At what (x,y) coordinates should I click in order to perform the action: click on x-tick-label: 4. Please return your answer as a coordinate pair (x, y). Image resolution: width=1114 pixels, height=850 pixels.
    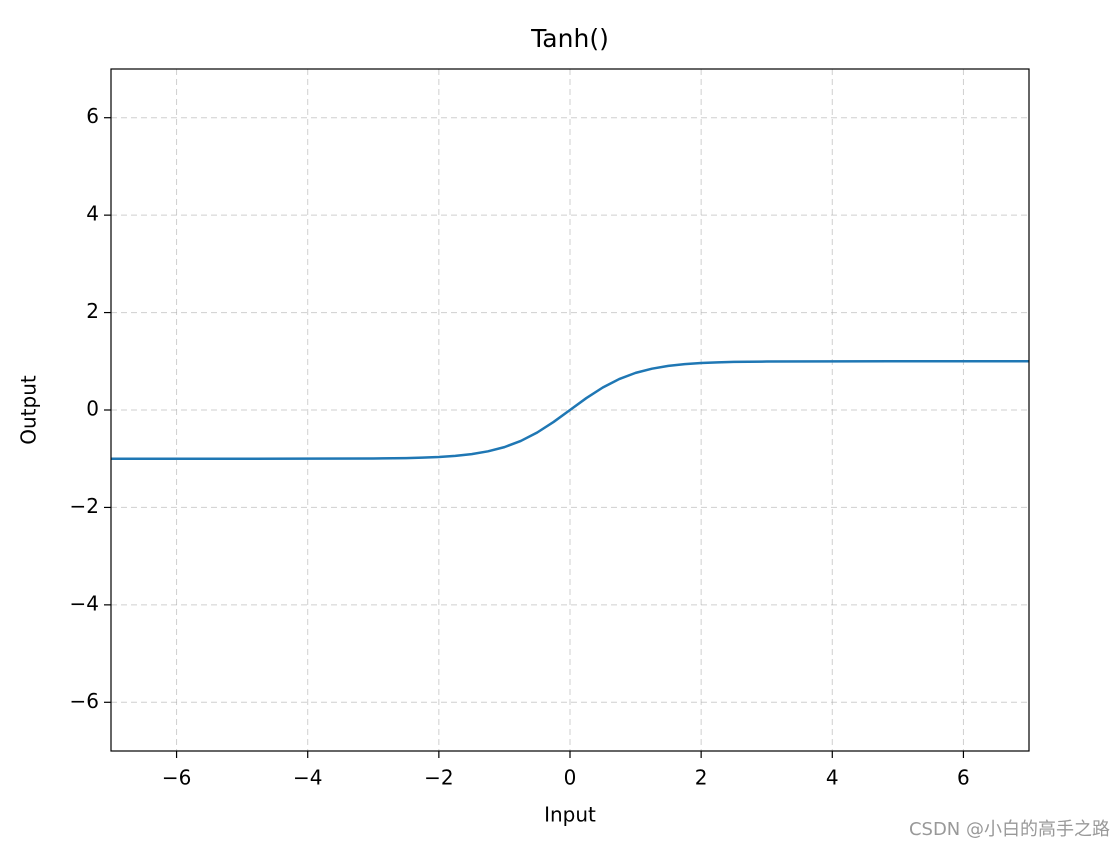
    Looking at the image, I should click on (832, 778).